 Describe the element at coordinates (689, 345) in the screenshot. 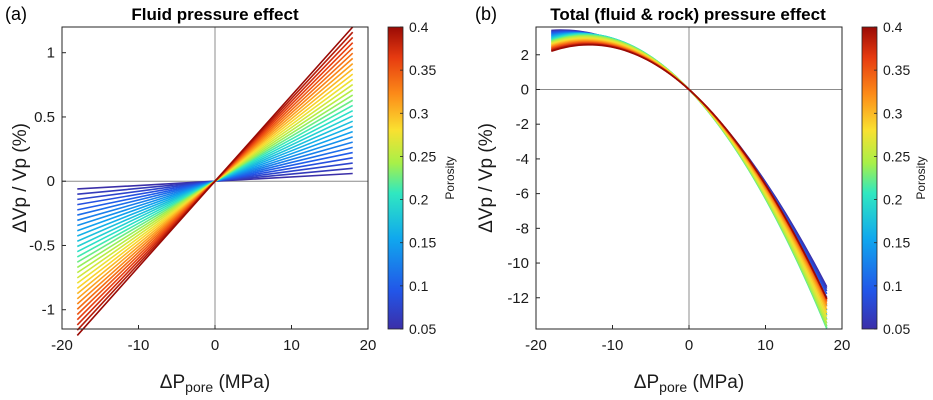

I see `panel-b-xtick-label: 0` at that location.